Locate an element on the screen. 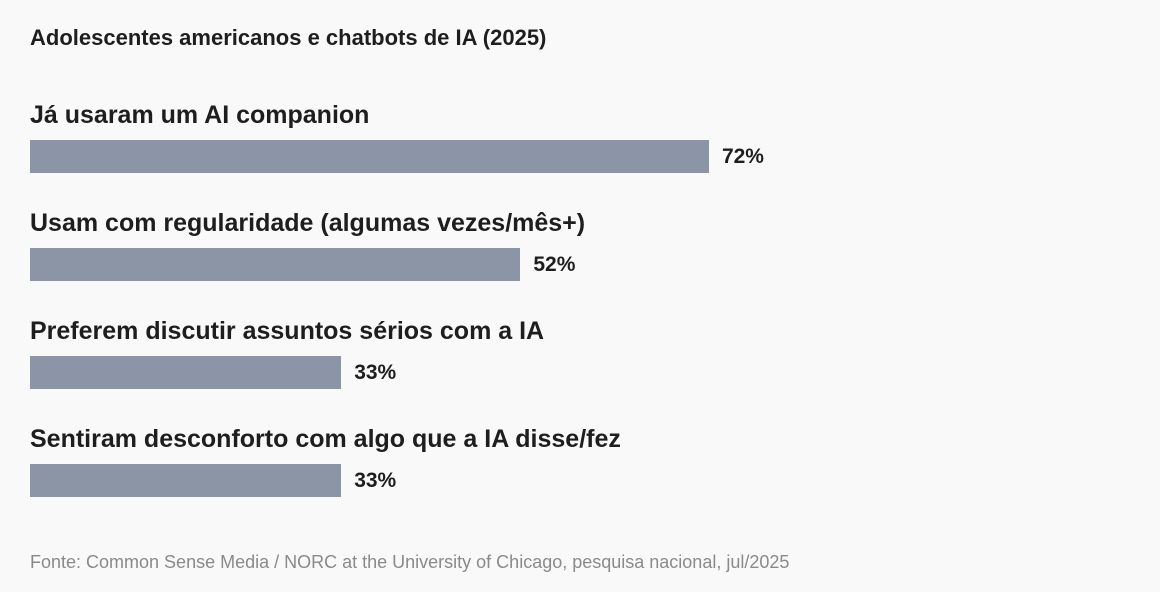  bar-track: 52% is located at coordinates (501, 264).